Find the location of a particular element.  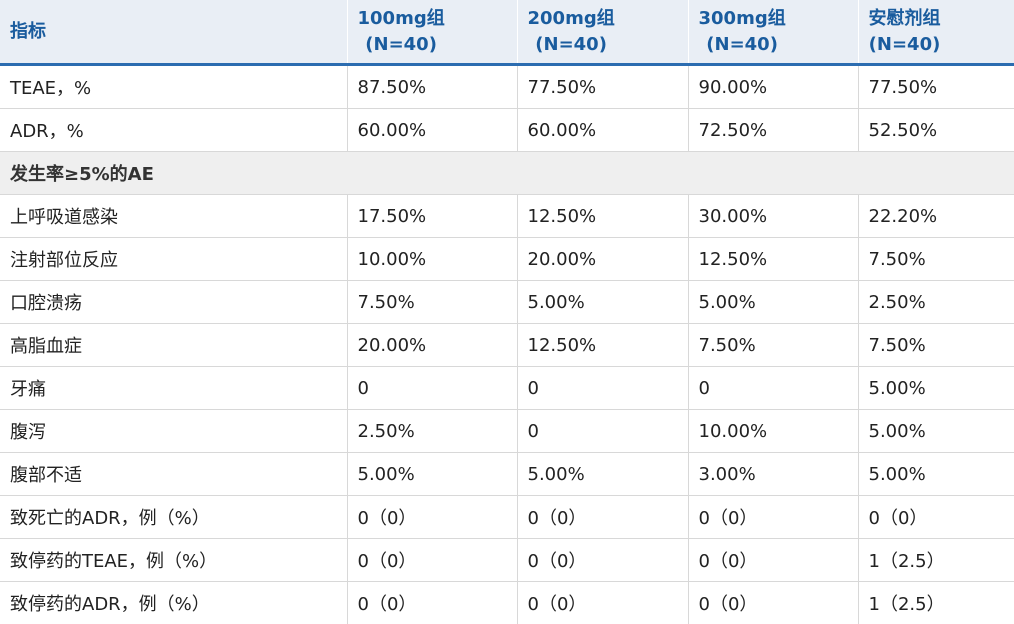

table-row: 上呼吸道感染 17.50% 12.50% 30.00% 22.20% is located at coordinates (507, 216).